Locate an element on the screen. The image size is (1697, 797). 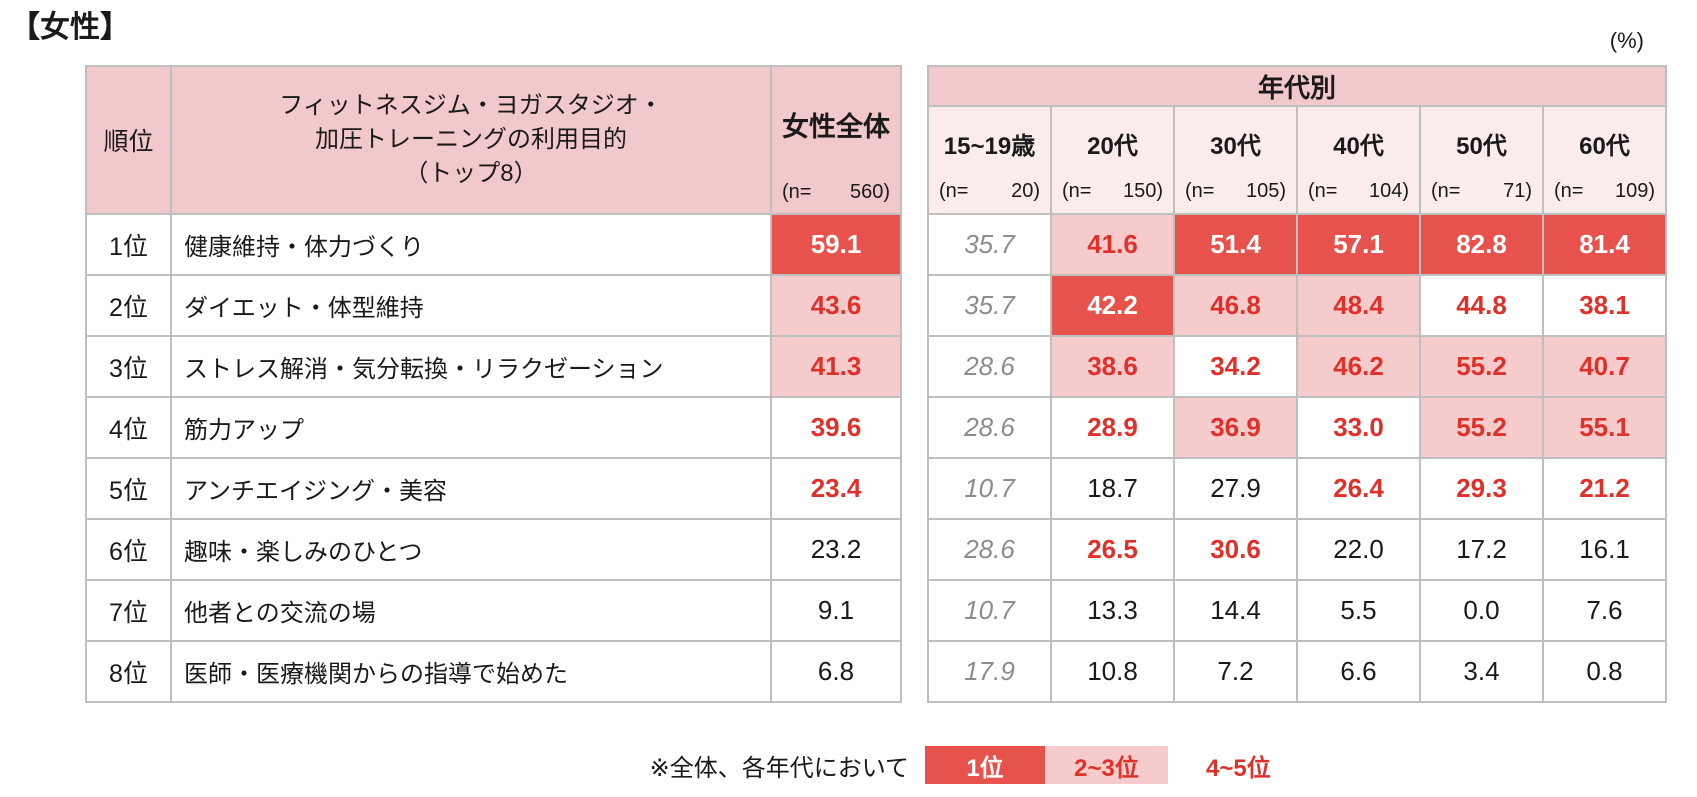
age-value-cell: 13.3 is located at coordinates (1112, 610).